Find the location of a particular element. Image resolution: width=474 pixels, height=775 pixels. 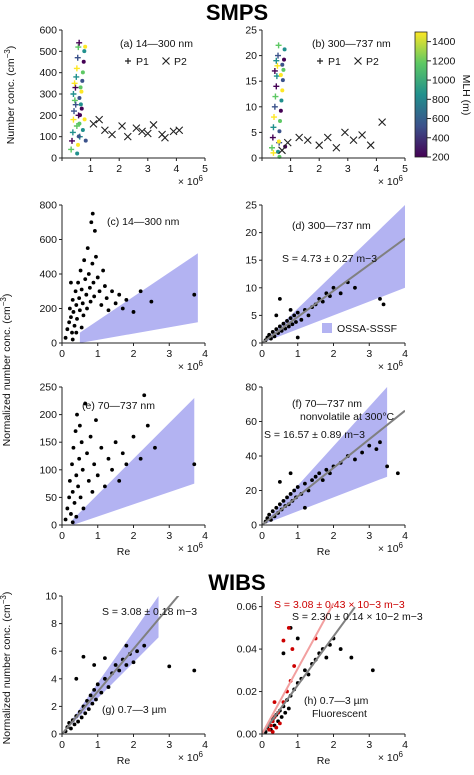

series-P2 is located at coordinates (136, 128).